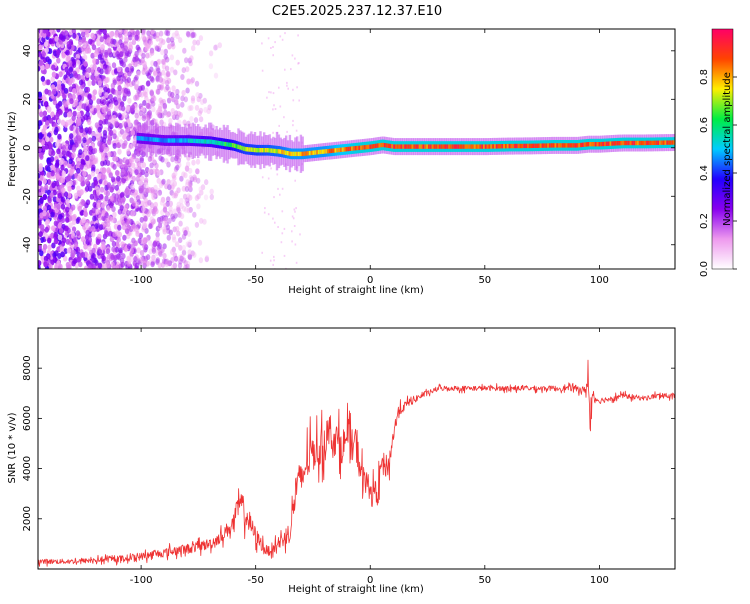  I want to click on spectrogram-noise-layer, so click(170, 149).